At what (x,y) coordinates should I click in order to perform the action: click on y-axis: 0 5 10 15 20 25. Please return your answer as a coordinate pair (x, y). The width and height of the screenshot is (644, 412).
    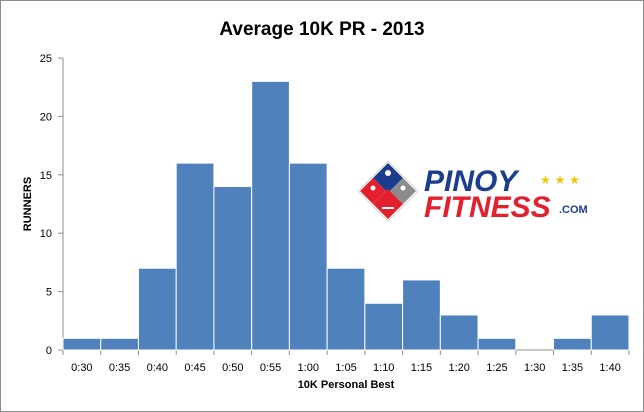
    Looking at the image, I should click on (52, 205).